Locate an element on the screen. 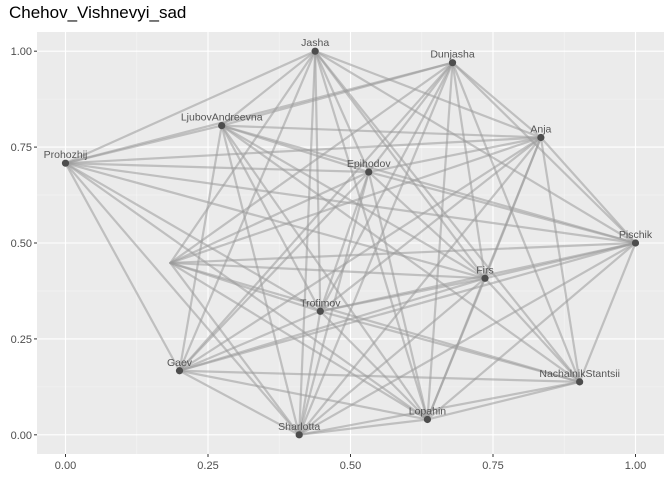 The height and width of the screenshot is (480, 672). edge-Trofimov-Gaev is located at coordinates (250, 341).